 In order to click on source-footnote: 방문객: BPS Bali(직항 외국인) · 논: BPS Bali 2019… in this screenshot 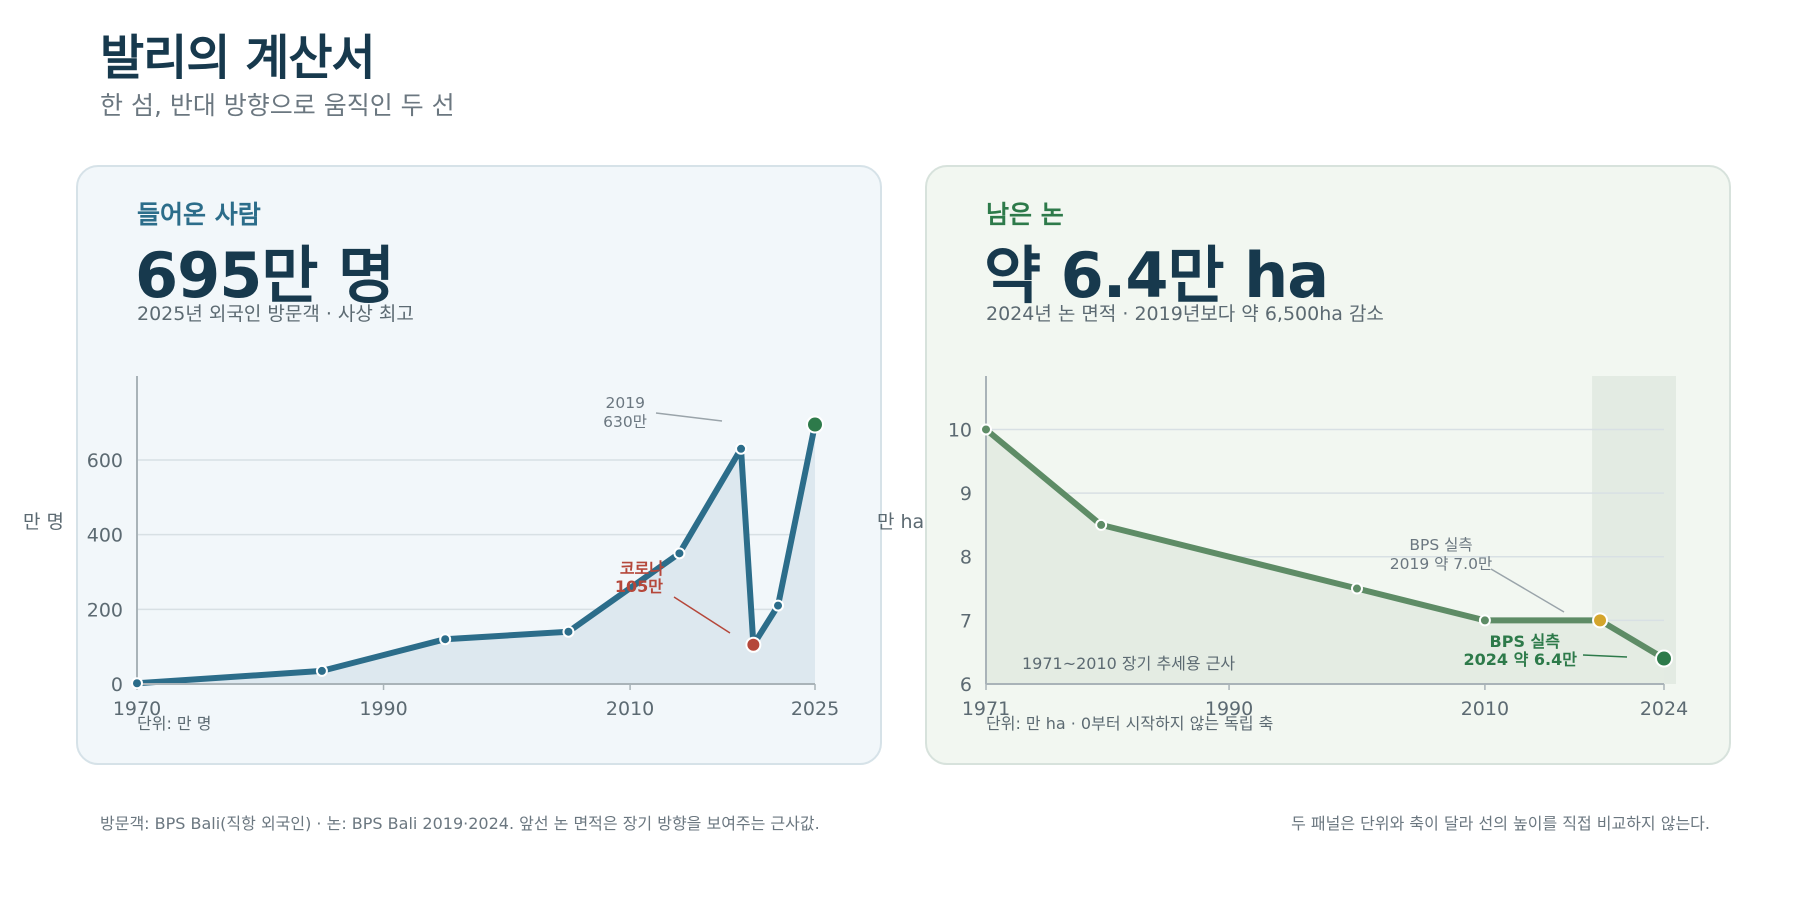, I will do `click(460, 823)`.